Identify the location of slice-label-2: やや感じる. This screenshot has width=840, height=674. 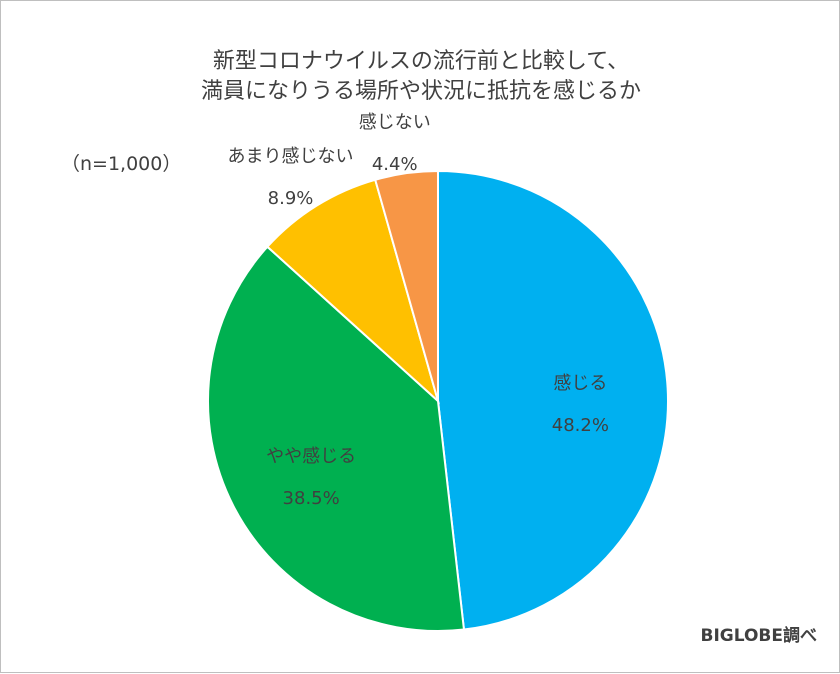
(311, 456).